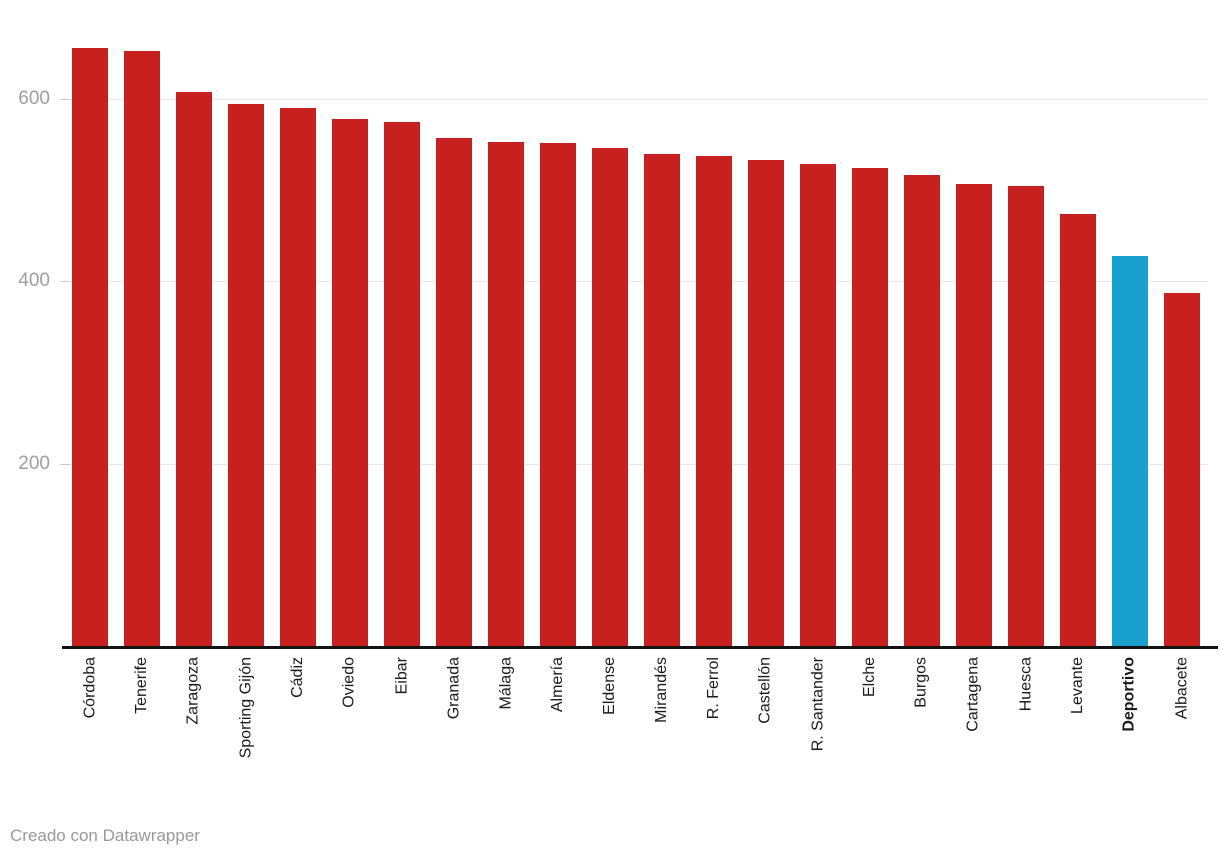  I want to click on bar-castellon, so click(766, 403).